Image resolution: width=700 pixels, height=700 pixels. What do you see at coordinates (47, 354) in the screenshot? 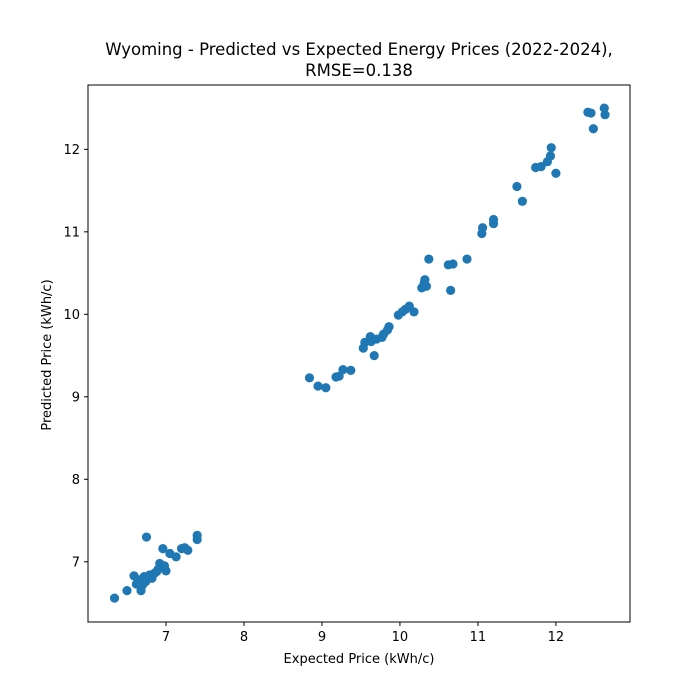
I see `y-axis-label: Predicted Price (kWh/c)` at bounding box center [47, 354].